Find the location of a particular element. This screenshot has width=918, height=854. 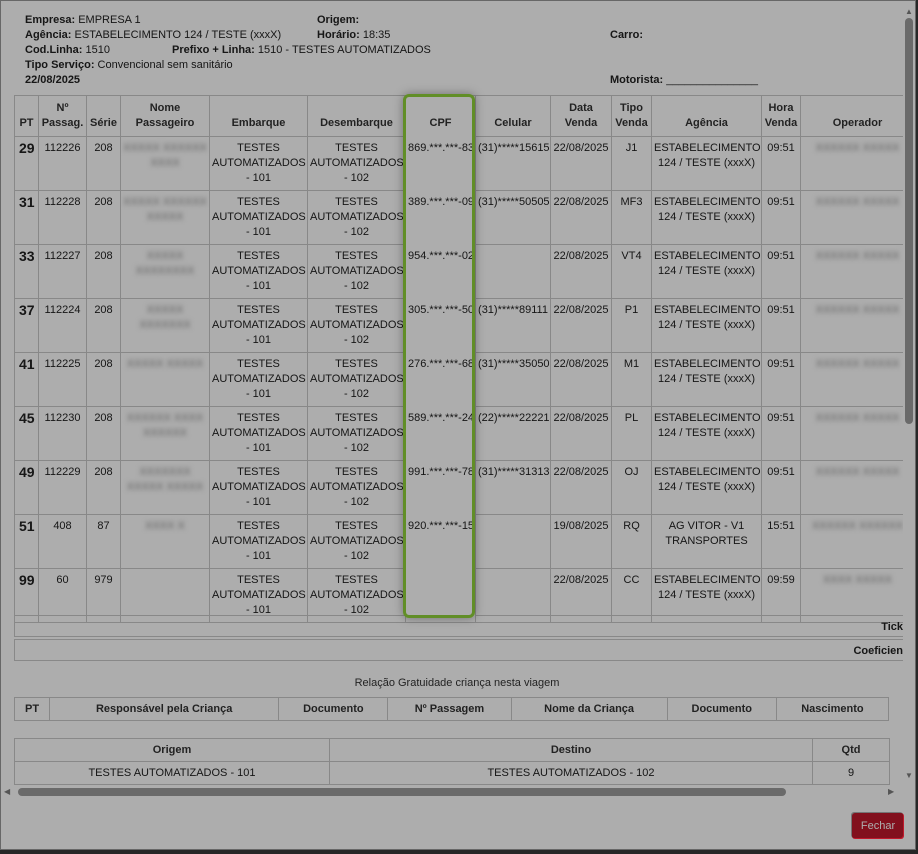

celular-cell: (31)*****50505 is located at coordinates (513, 217).